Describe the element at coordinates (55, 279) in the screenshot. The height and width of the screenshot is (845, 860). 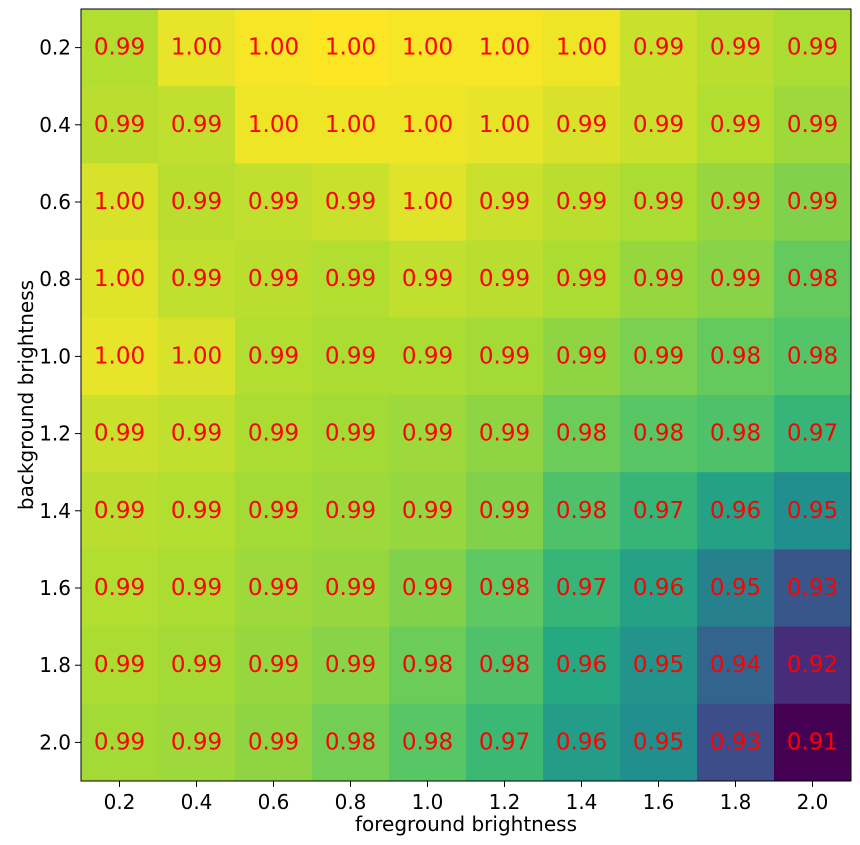
I see `y-tick-label: 0.8` at that location.